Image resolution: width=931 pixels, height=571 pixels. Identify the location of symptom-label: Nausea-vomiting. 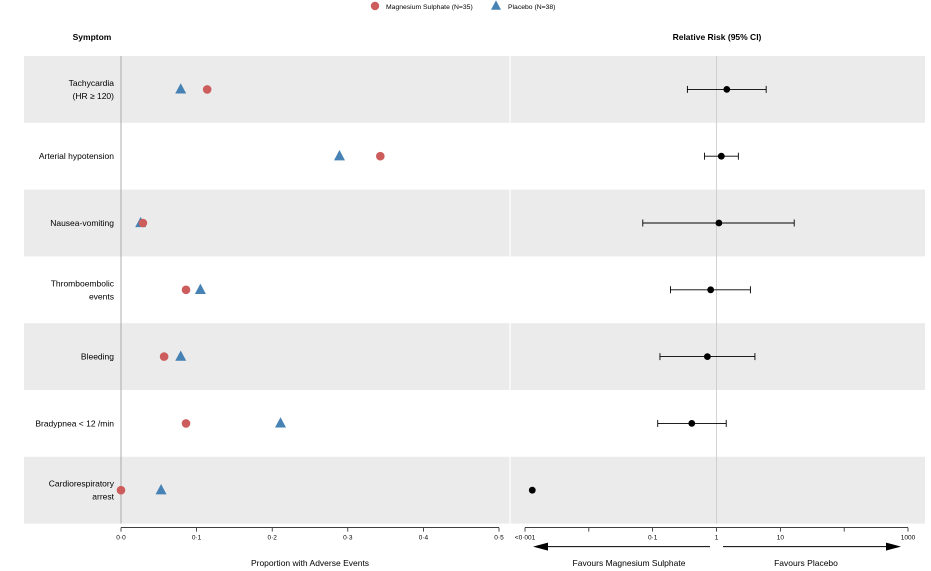
(82, 223).